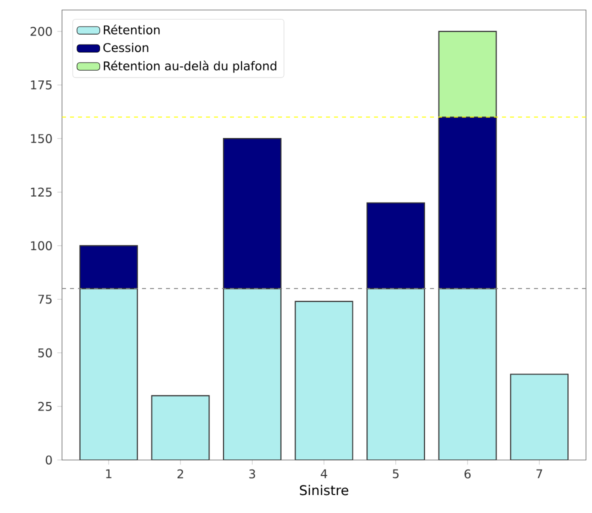 This screenshot has height=513, width=592. Describe the element at coordinates (41, 85) in the screenshot. I see `y-tick-label: 175` at that location.